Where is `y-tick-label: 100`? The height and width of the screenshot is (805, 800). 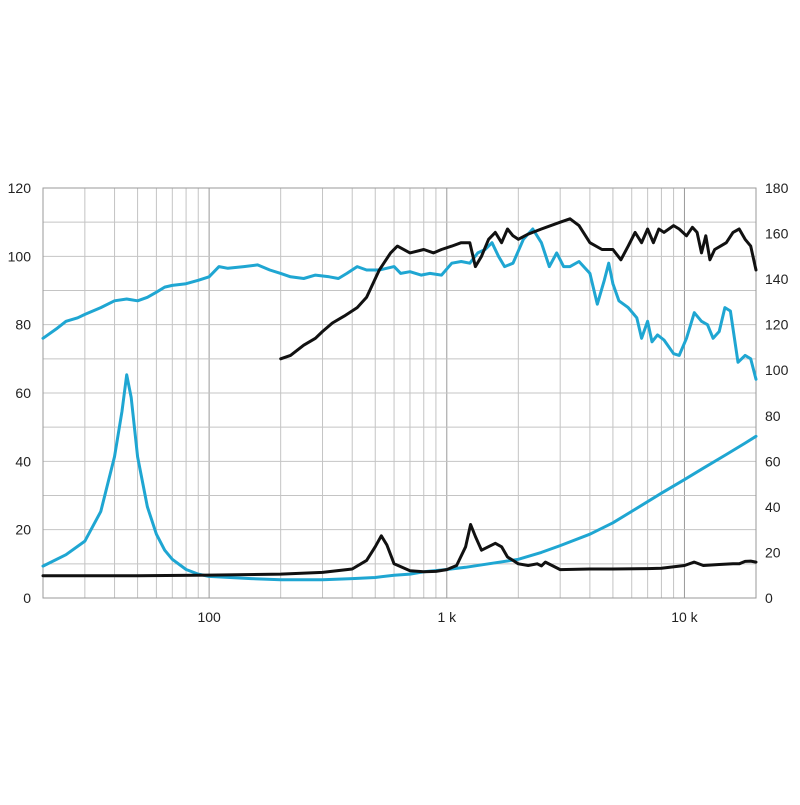 y-tick-label: 100 is located at coordinates (20, 256).